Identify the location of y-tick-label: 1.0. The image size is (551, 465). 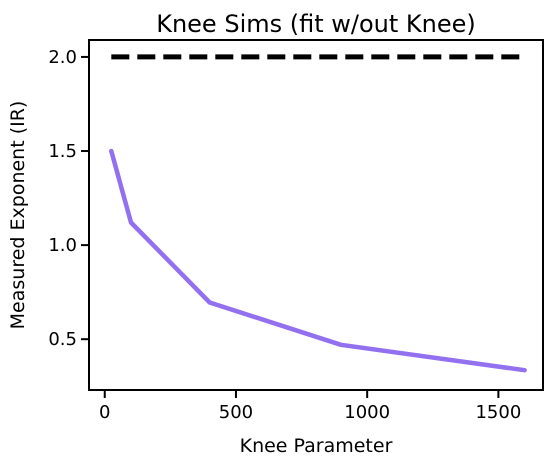
(62, 245).